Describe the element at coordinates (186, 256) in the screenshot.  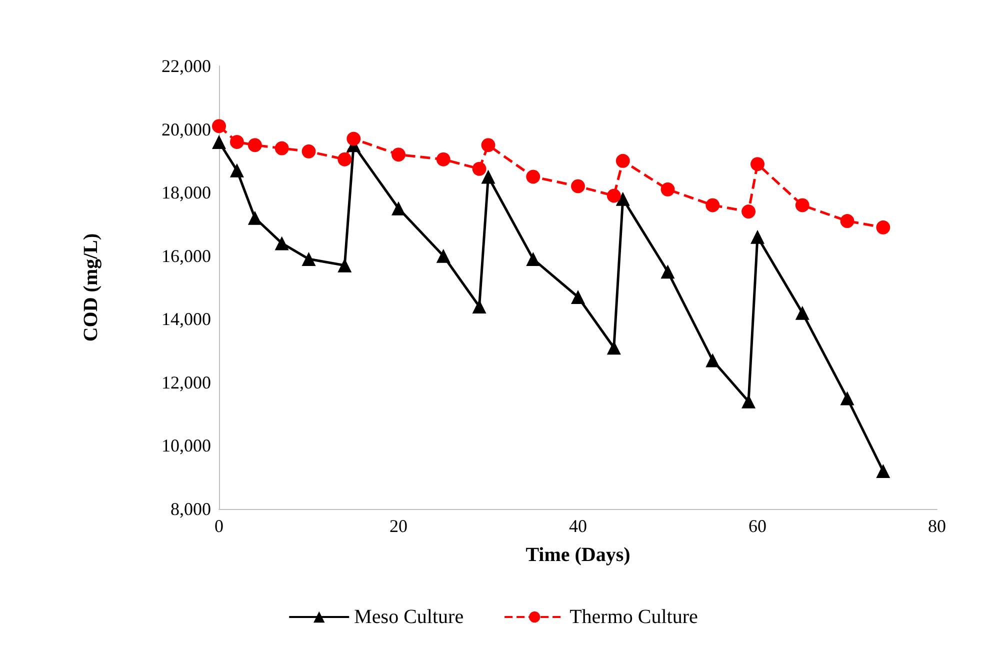
I see `y-tick-label: 16,000` at that location.